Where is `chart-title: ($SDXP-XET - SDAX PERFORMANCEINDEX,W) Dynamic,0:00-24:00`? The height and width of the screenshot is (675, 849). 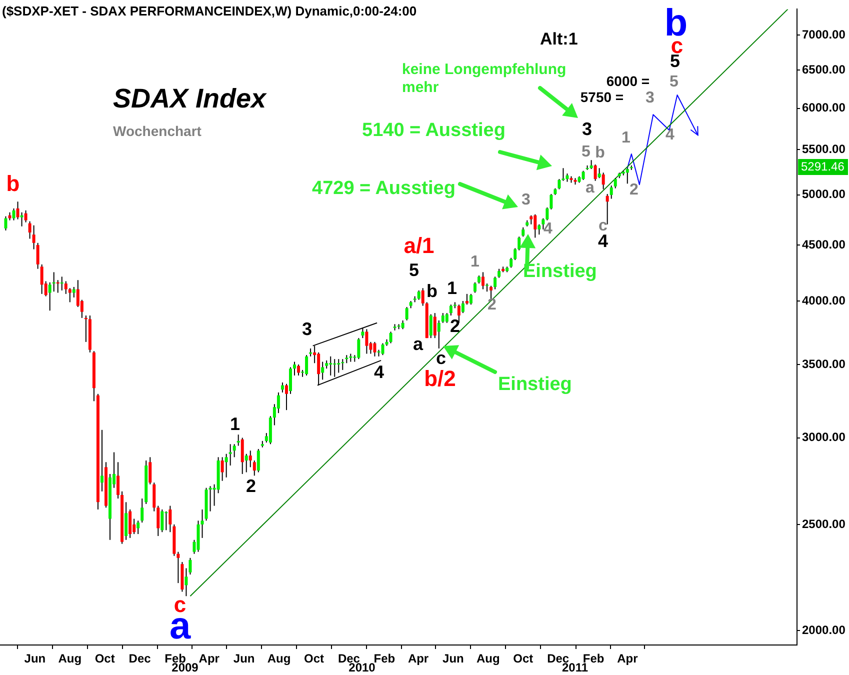 chart-title: ($SDXP-XET - SDAX PERFORMANCEINDEX,W) Dynamic,0:00-24:00 is located at coordinates (209, 11).